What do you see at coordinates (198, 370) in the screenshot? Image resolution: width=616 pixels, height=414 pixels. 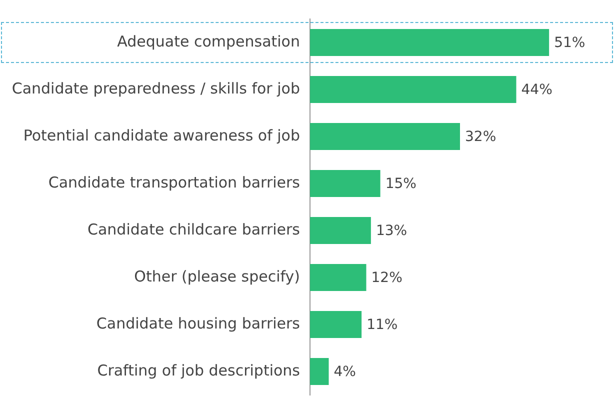 I see `y-tick-label: Crafting of job descriptions` at bounding box center [198, 370].